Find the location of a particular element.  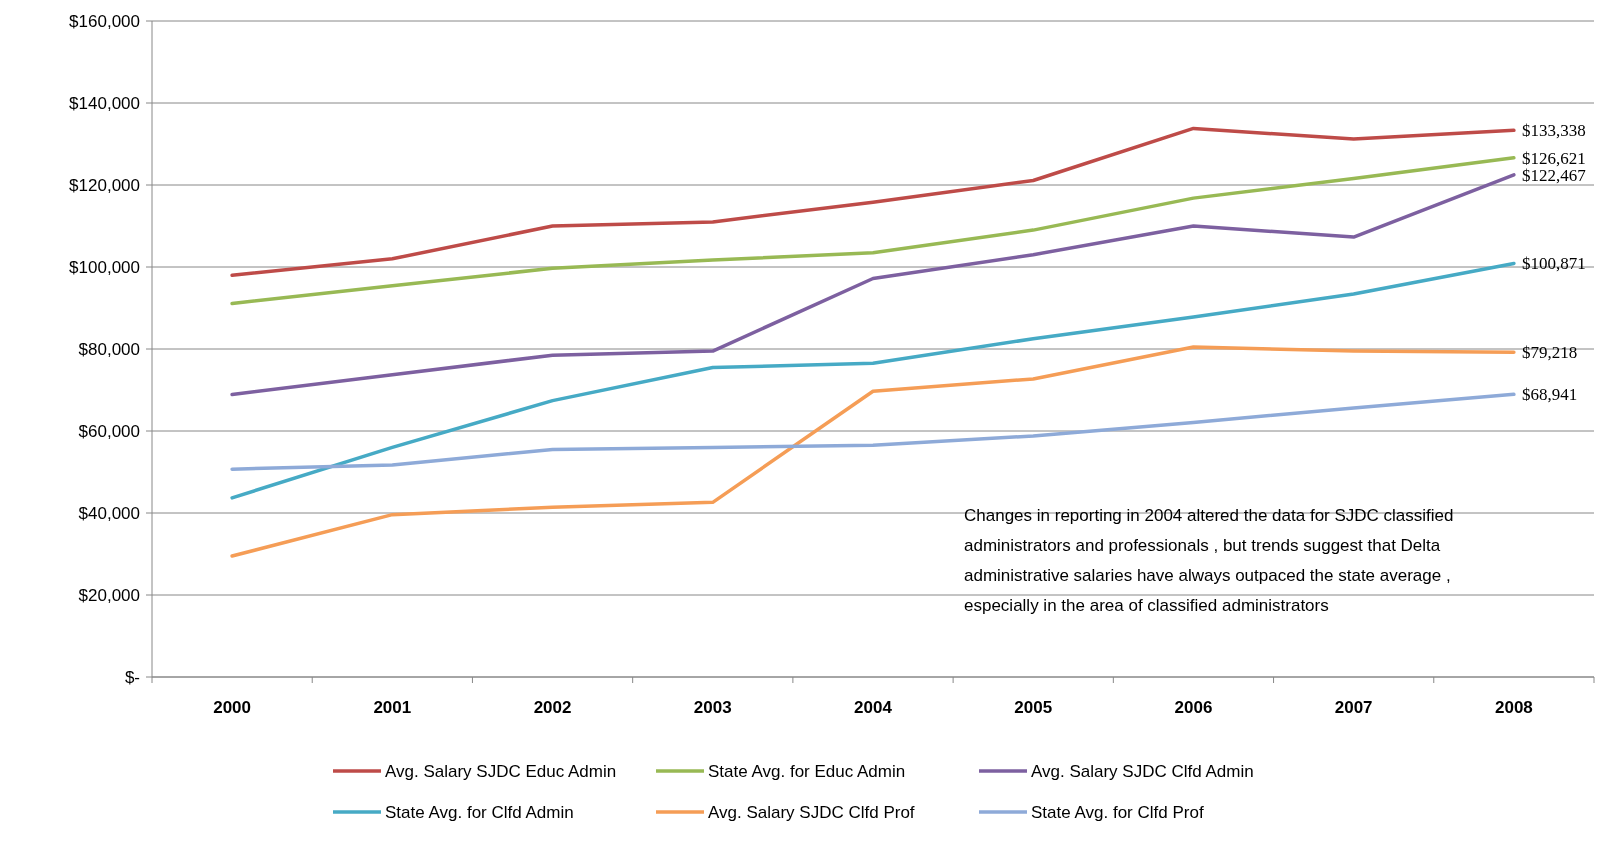

x-tick-label: 2006 is located at coordinates (1193, 707).